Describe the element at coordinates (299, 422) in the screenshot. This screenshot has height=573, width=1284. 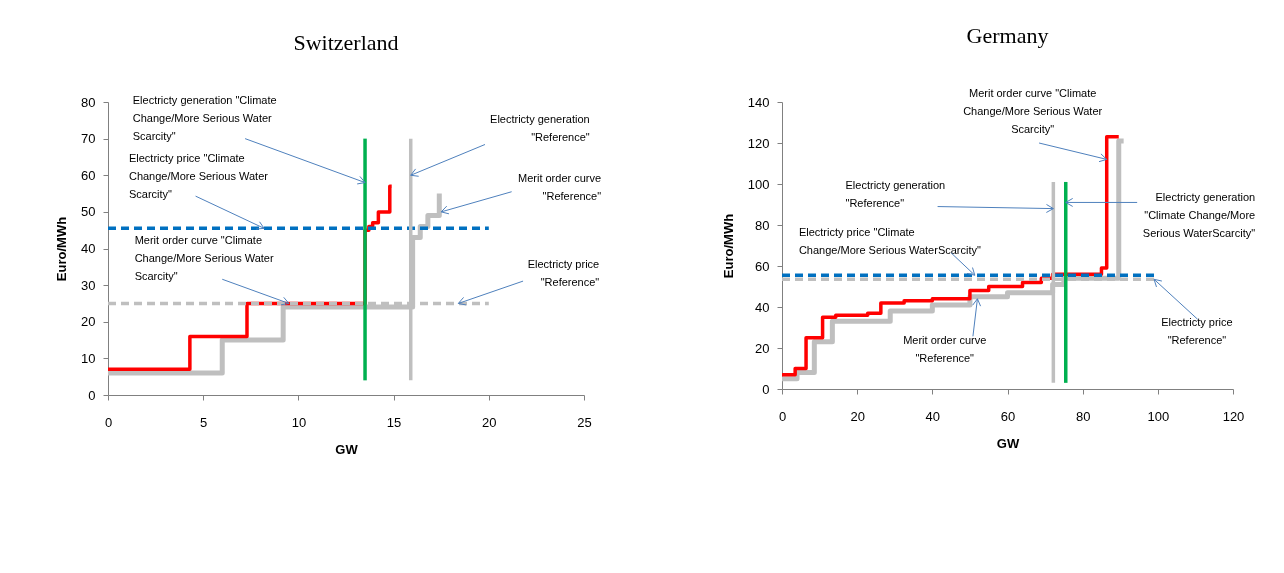
I see `x-tick-label: 10` at that location.